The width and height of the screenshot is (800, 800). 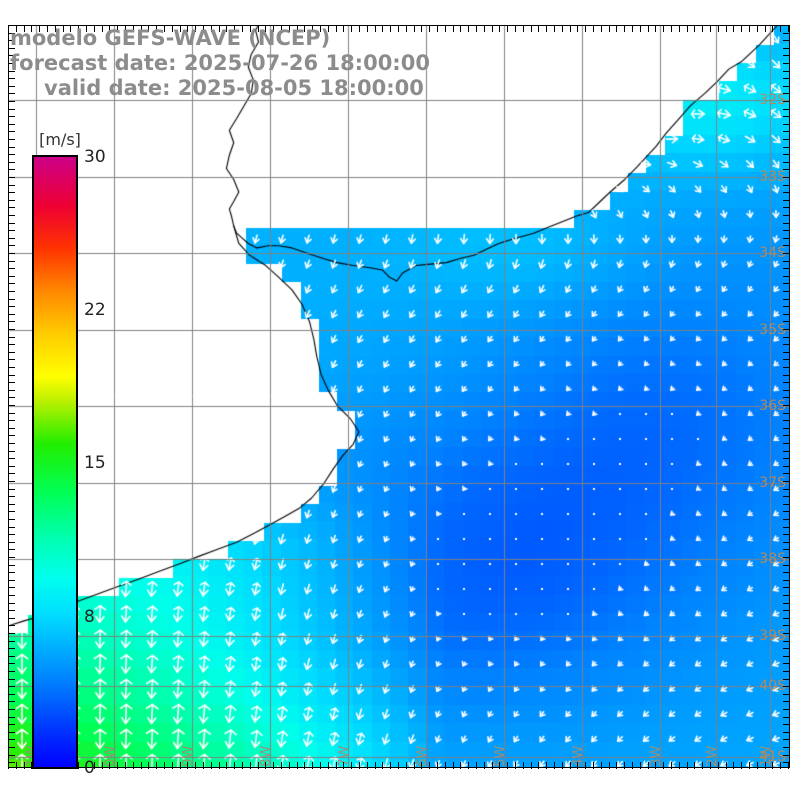 I want to click on lat-label-36S: 36S, so click(x=772, y=406).